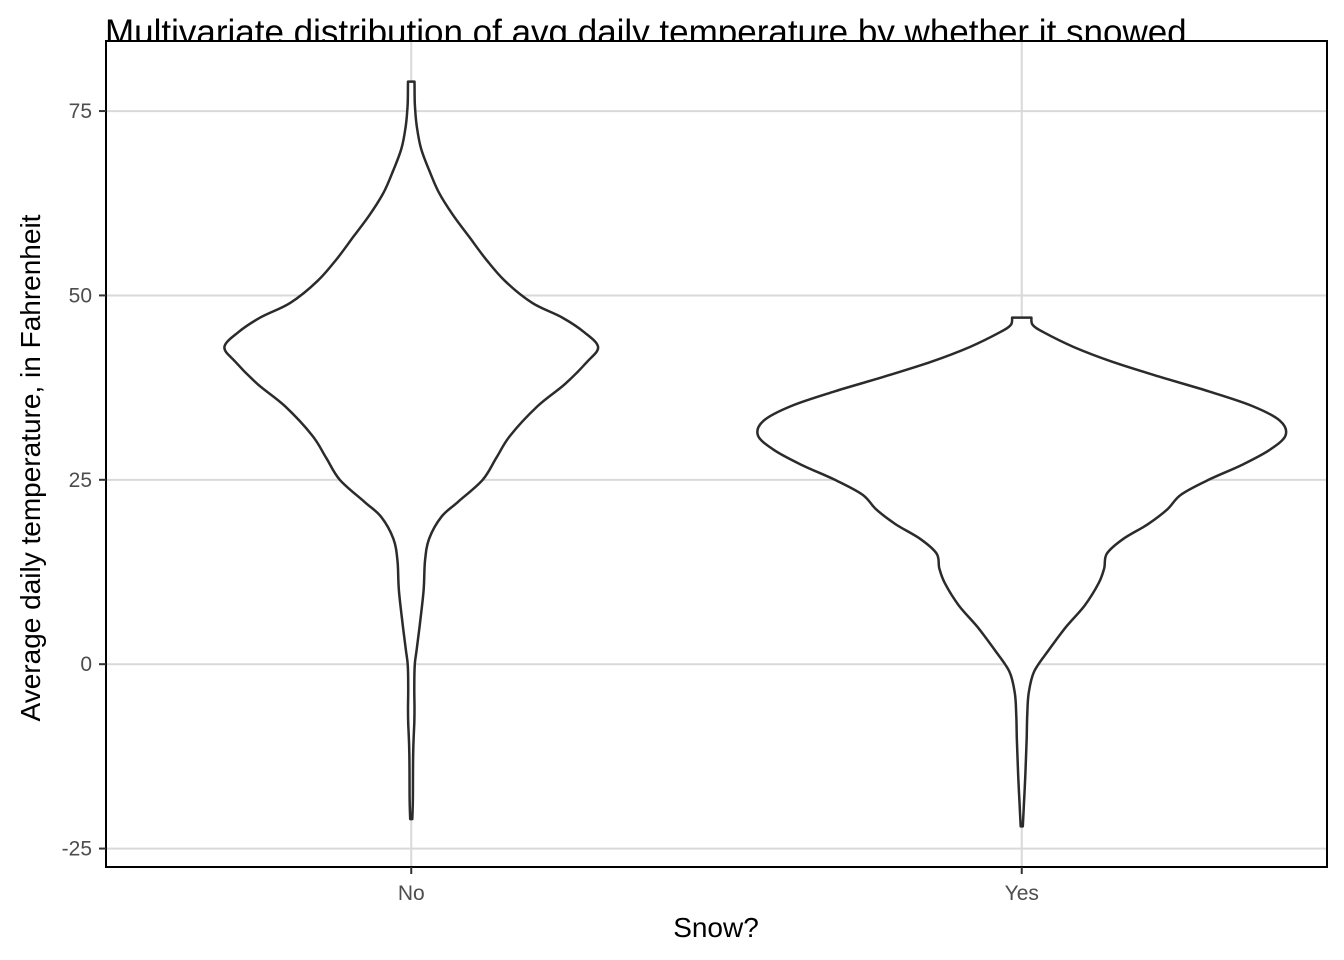 The image size is (1344, 960). Describe the element at coordinates (1022, 893) in the screenshot. I see `x-tick-label: Yes` at that location.